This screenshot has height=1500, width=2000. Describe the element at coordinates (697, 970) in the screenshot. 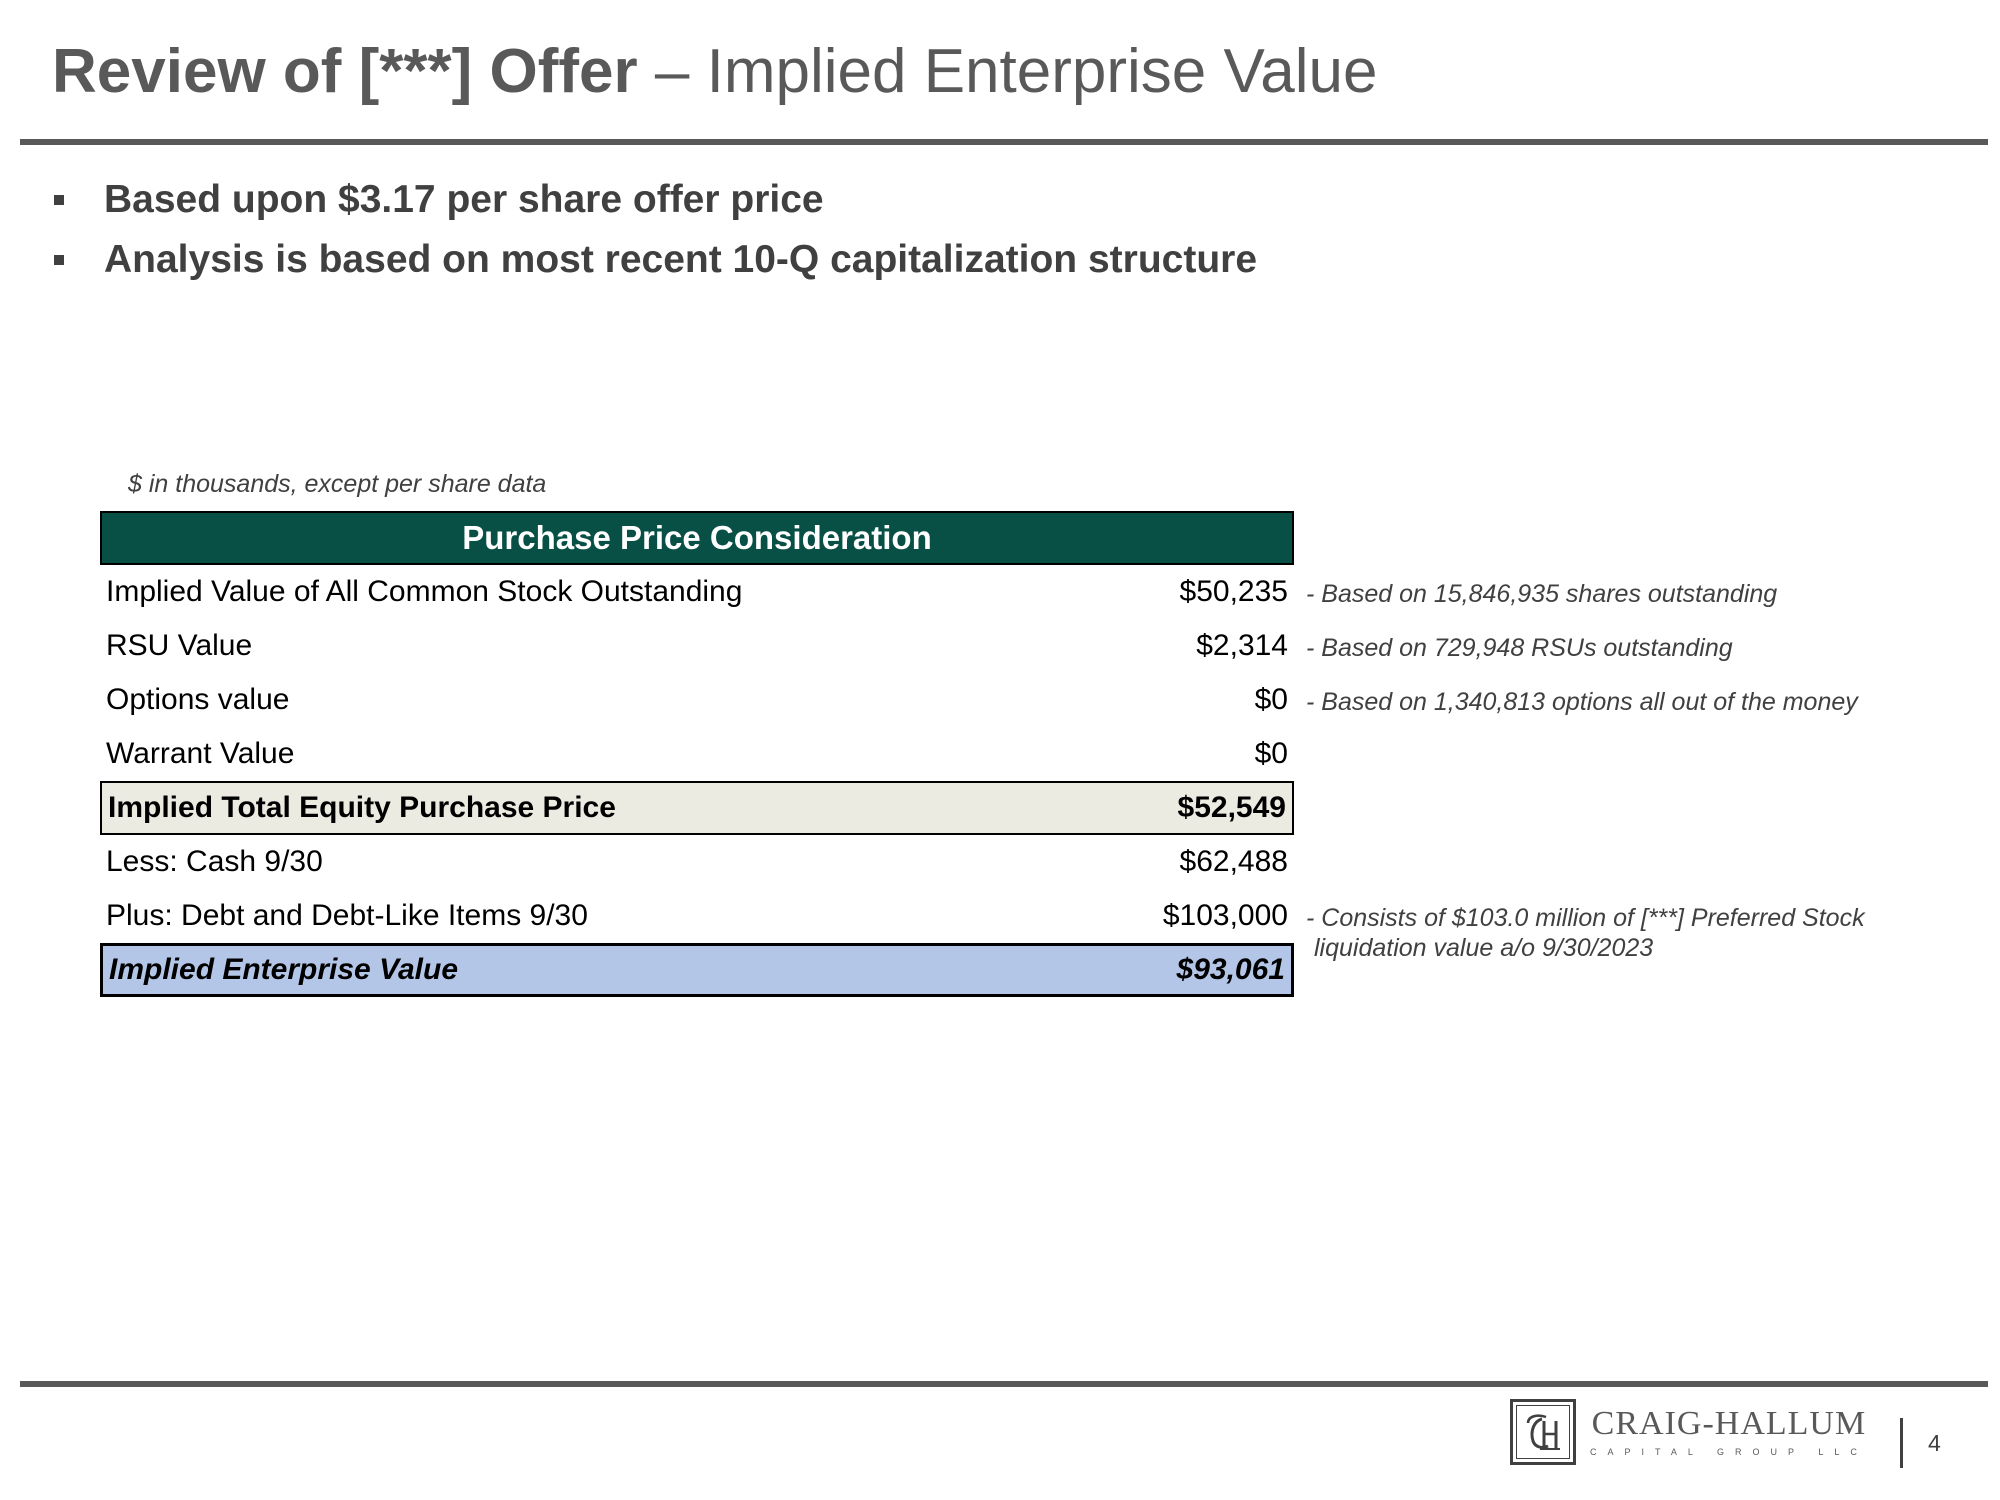

I see `table-row-enterprise-value: Implied Enterprise Value $93,061` at that location.